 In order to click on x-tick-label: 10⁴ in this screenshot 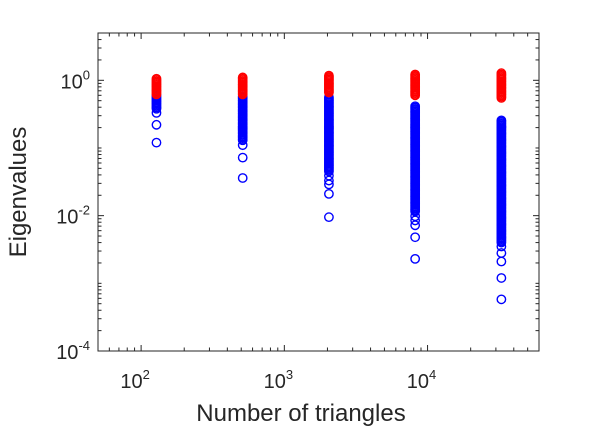, I will do `click(421, 380)`.